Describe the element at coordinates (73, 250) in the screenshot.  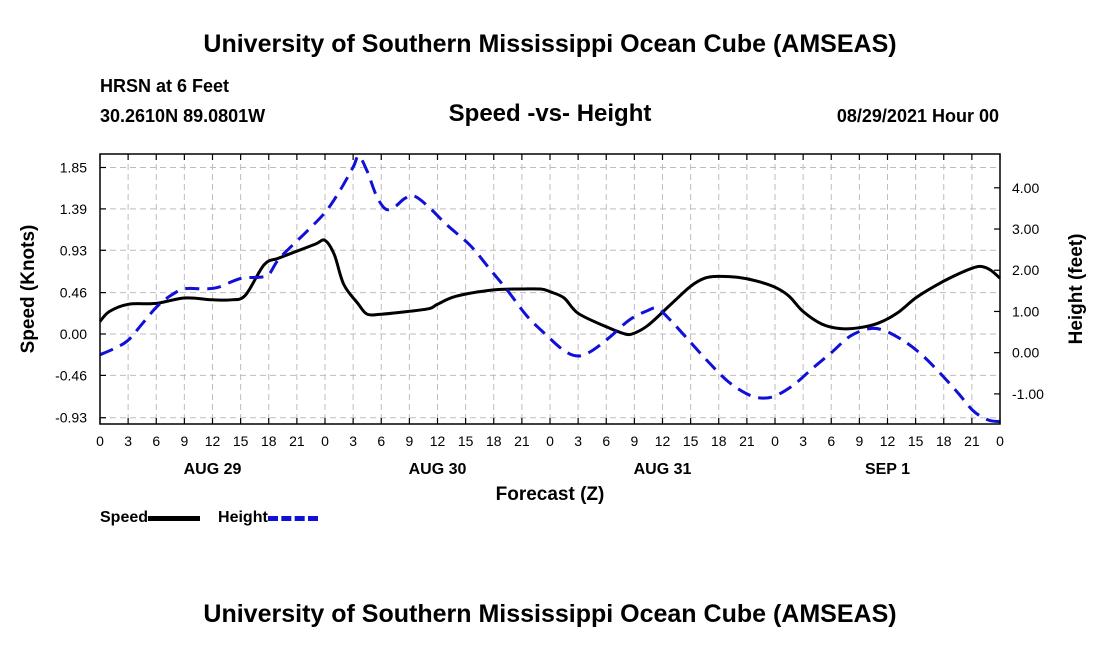
I see `y-tick-label-left: 0.93` at that location.